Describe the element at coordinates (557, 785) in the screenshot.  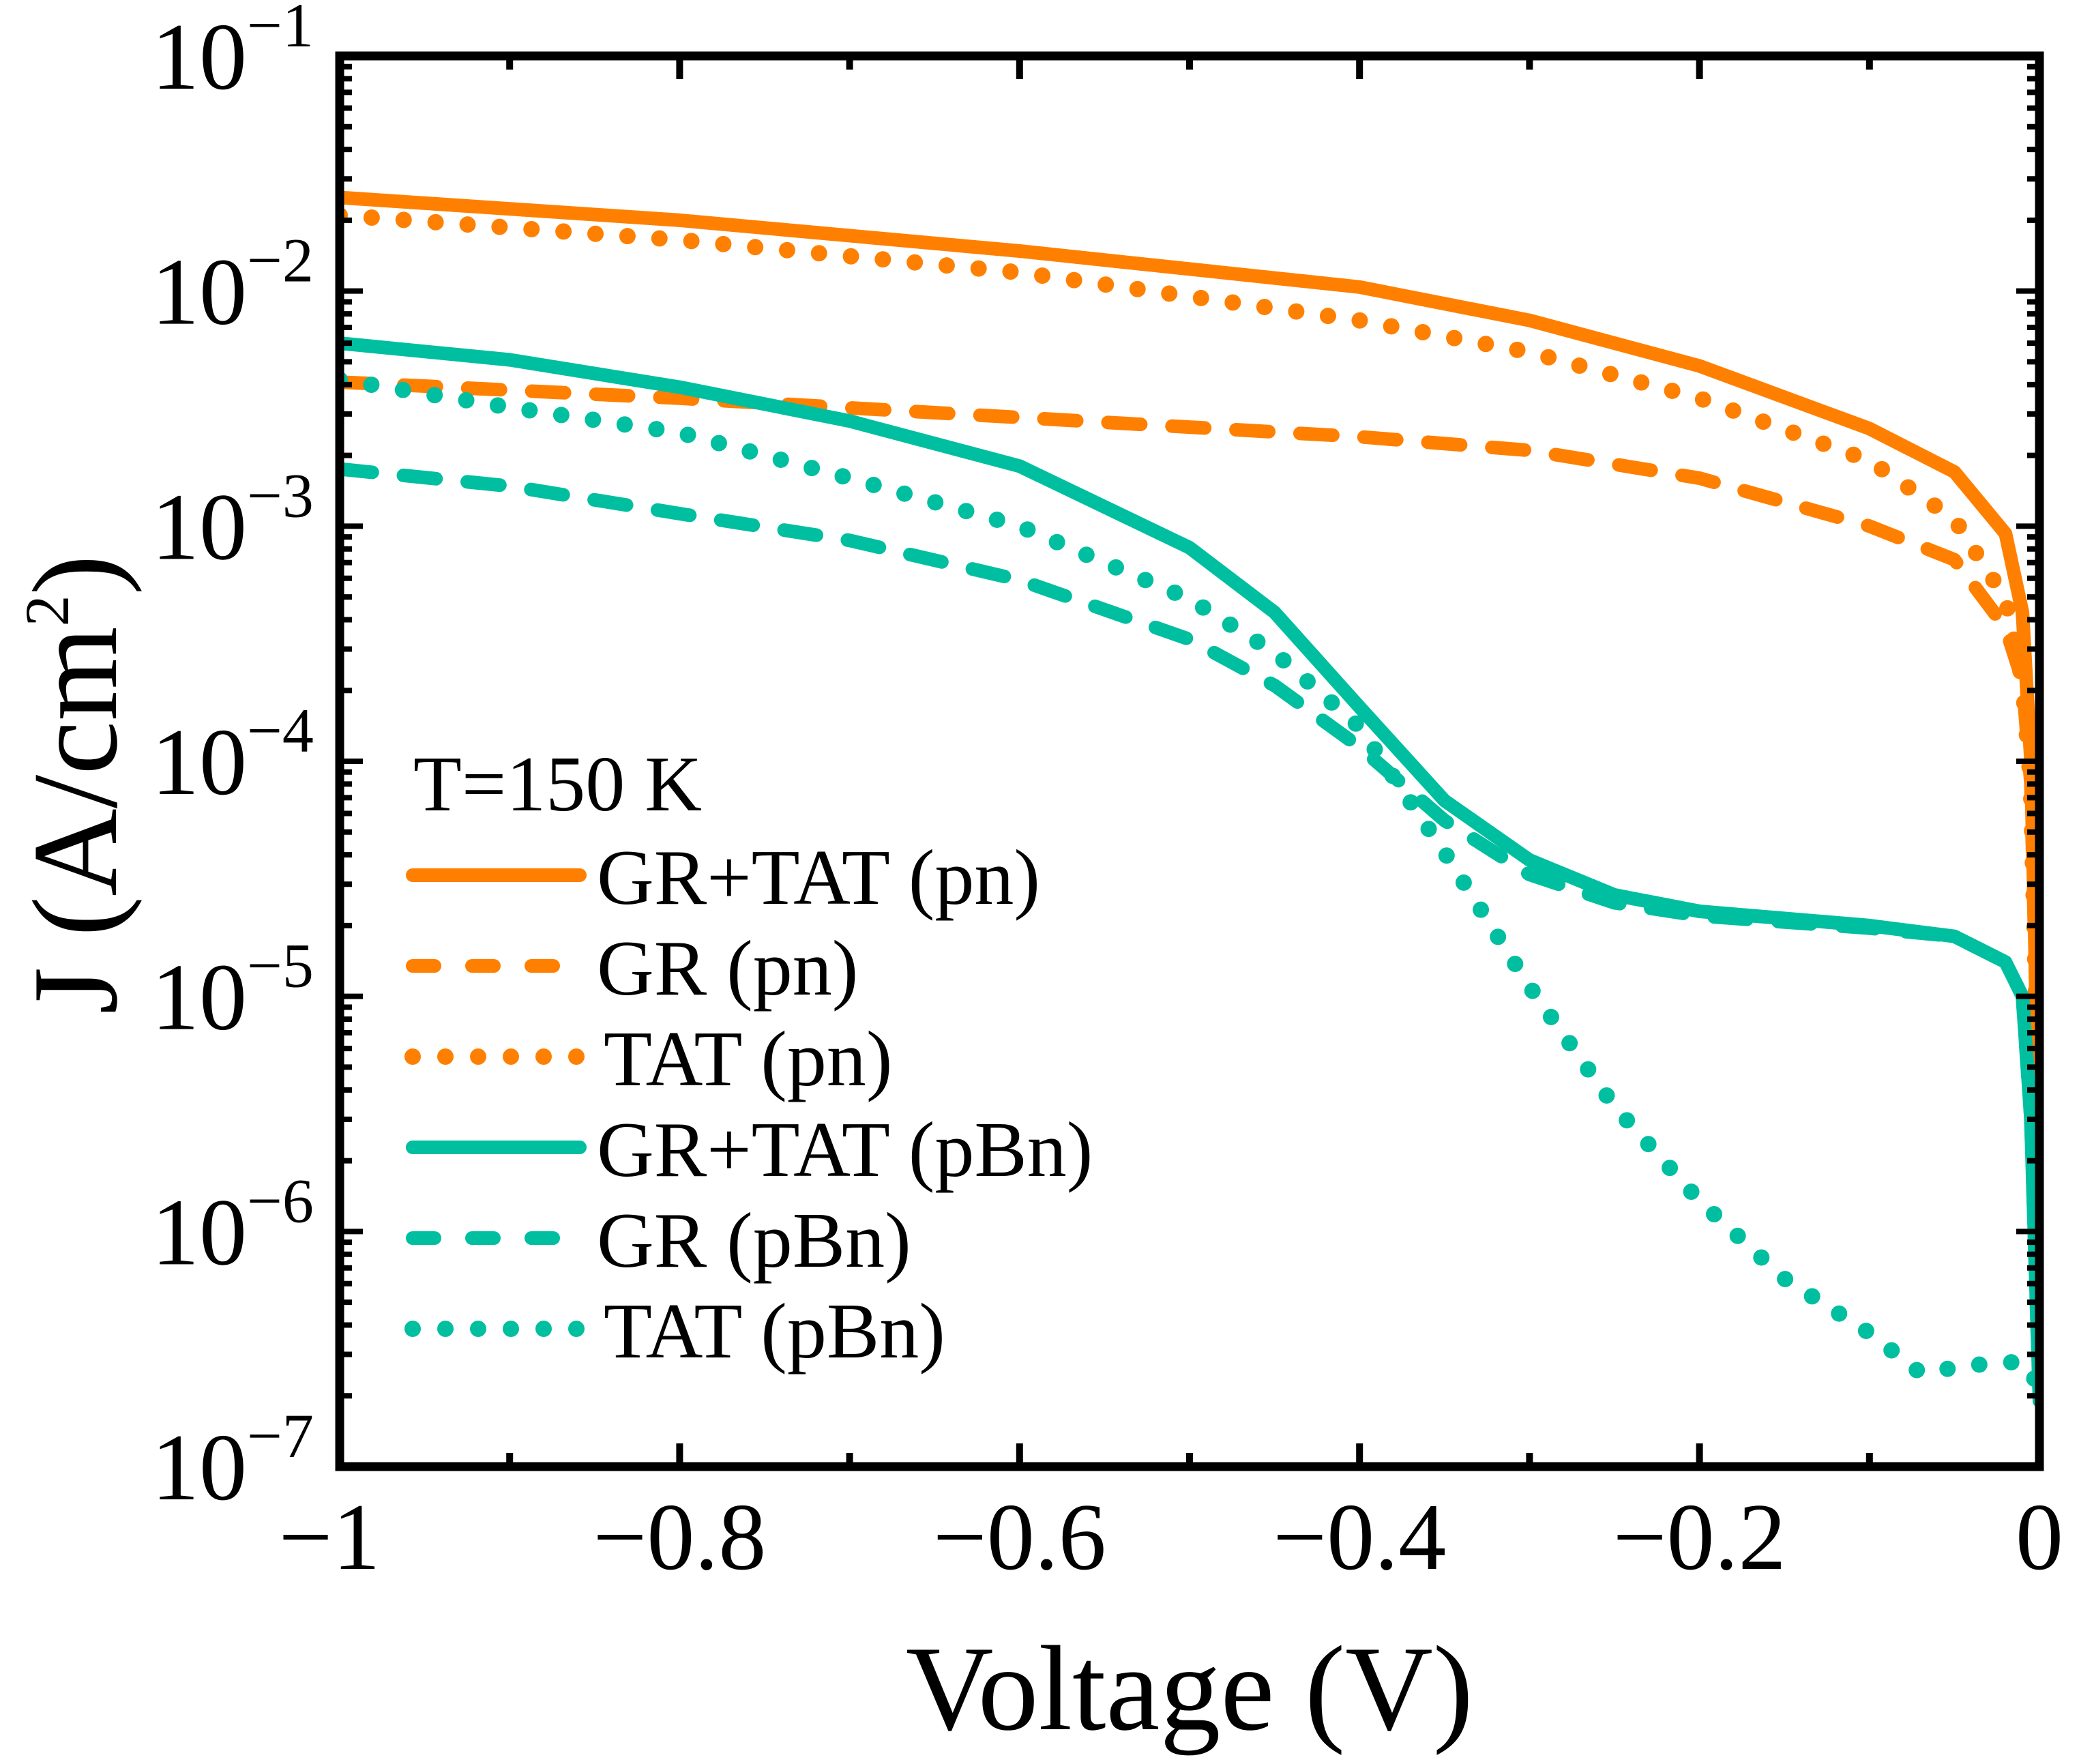
I see `legend-title: T=150 K` at that location.